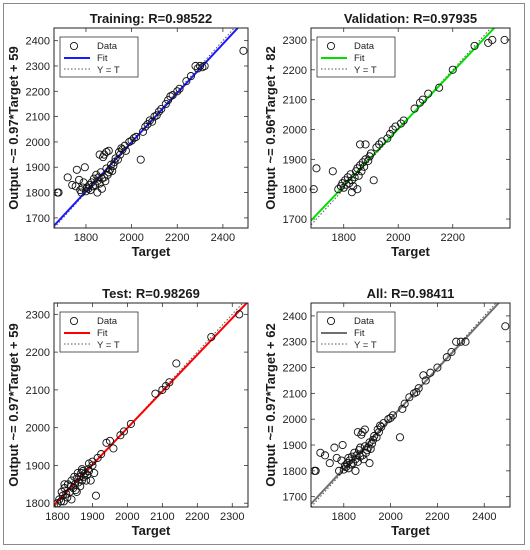 This screenshot has height=550, width=530. Describe the element at coordinates (295, 498) in the screenshot. I see `y-tick-label: 1700` at that location.